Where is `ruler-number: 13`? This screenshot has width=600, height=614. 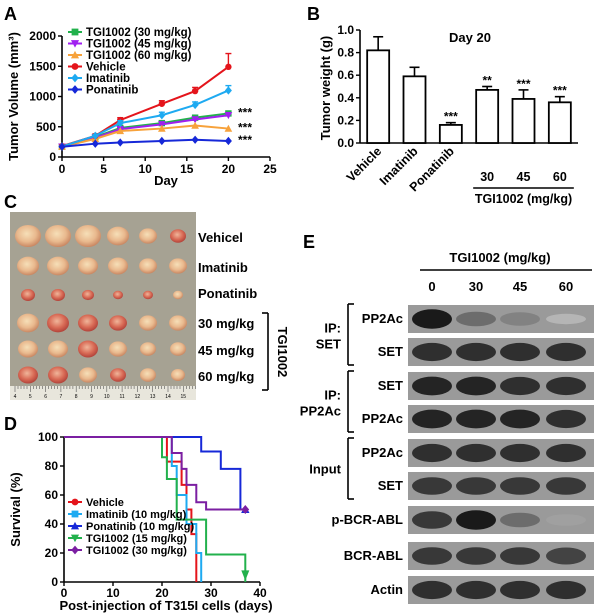 ruler-number: 13 is located at coordinates (153, 397).